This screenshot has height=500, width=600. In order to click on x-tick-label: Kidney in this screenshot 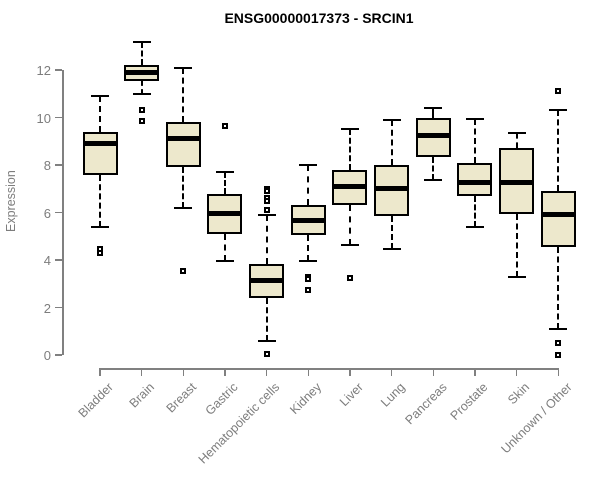, I will do `click(306, 398)`.